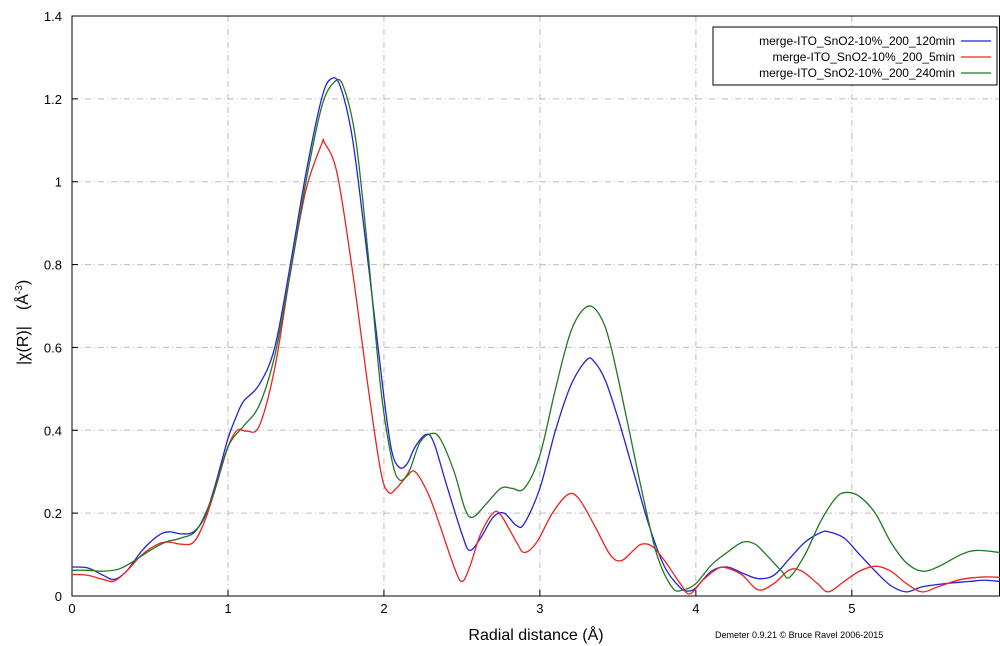 The width and height of the screenshot is (1000, 646). What do you see at coordinates (53, 347) in the screenshot?
I see `y-tick-label: 0.6` at bounding box center [53, 347].